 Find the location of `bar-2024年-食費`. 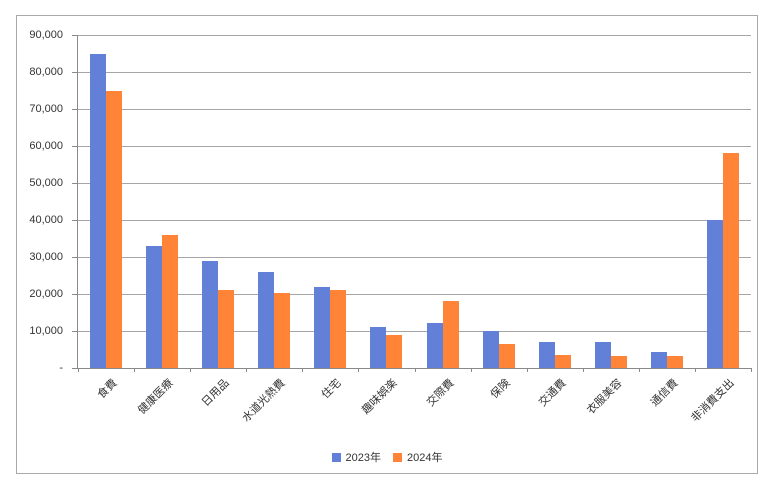

bar-2024年-食費 is located at coordinates (114, 229).